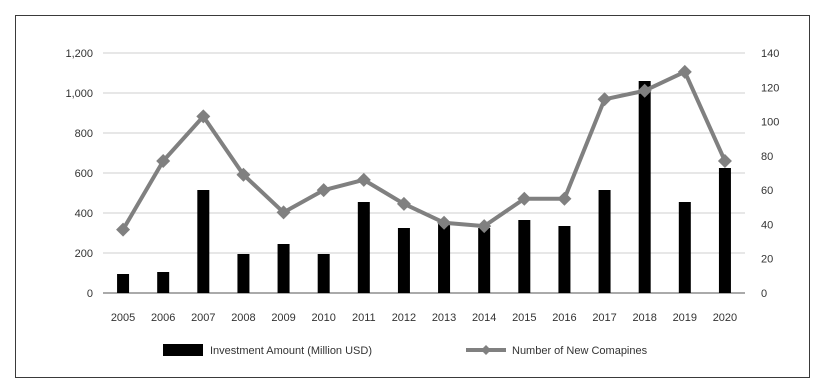  What do you see at coordinates (767, 157) in the screenshot?
I see `y-right-tick-label: 80` at bounding box center [767, 157].